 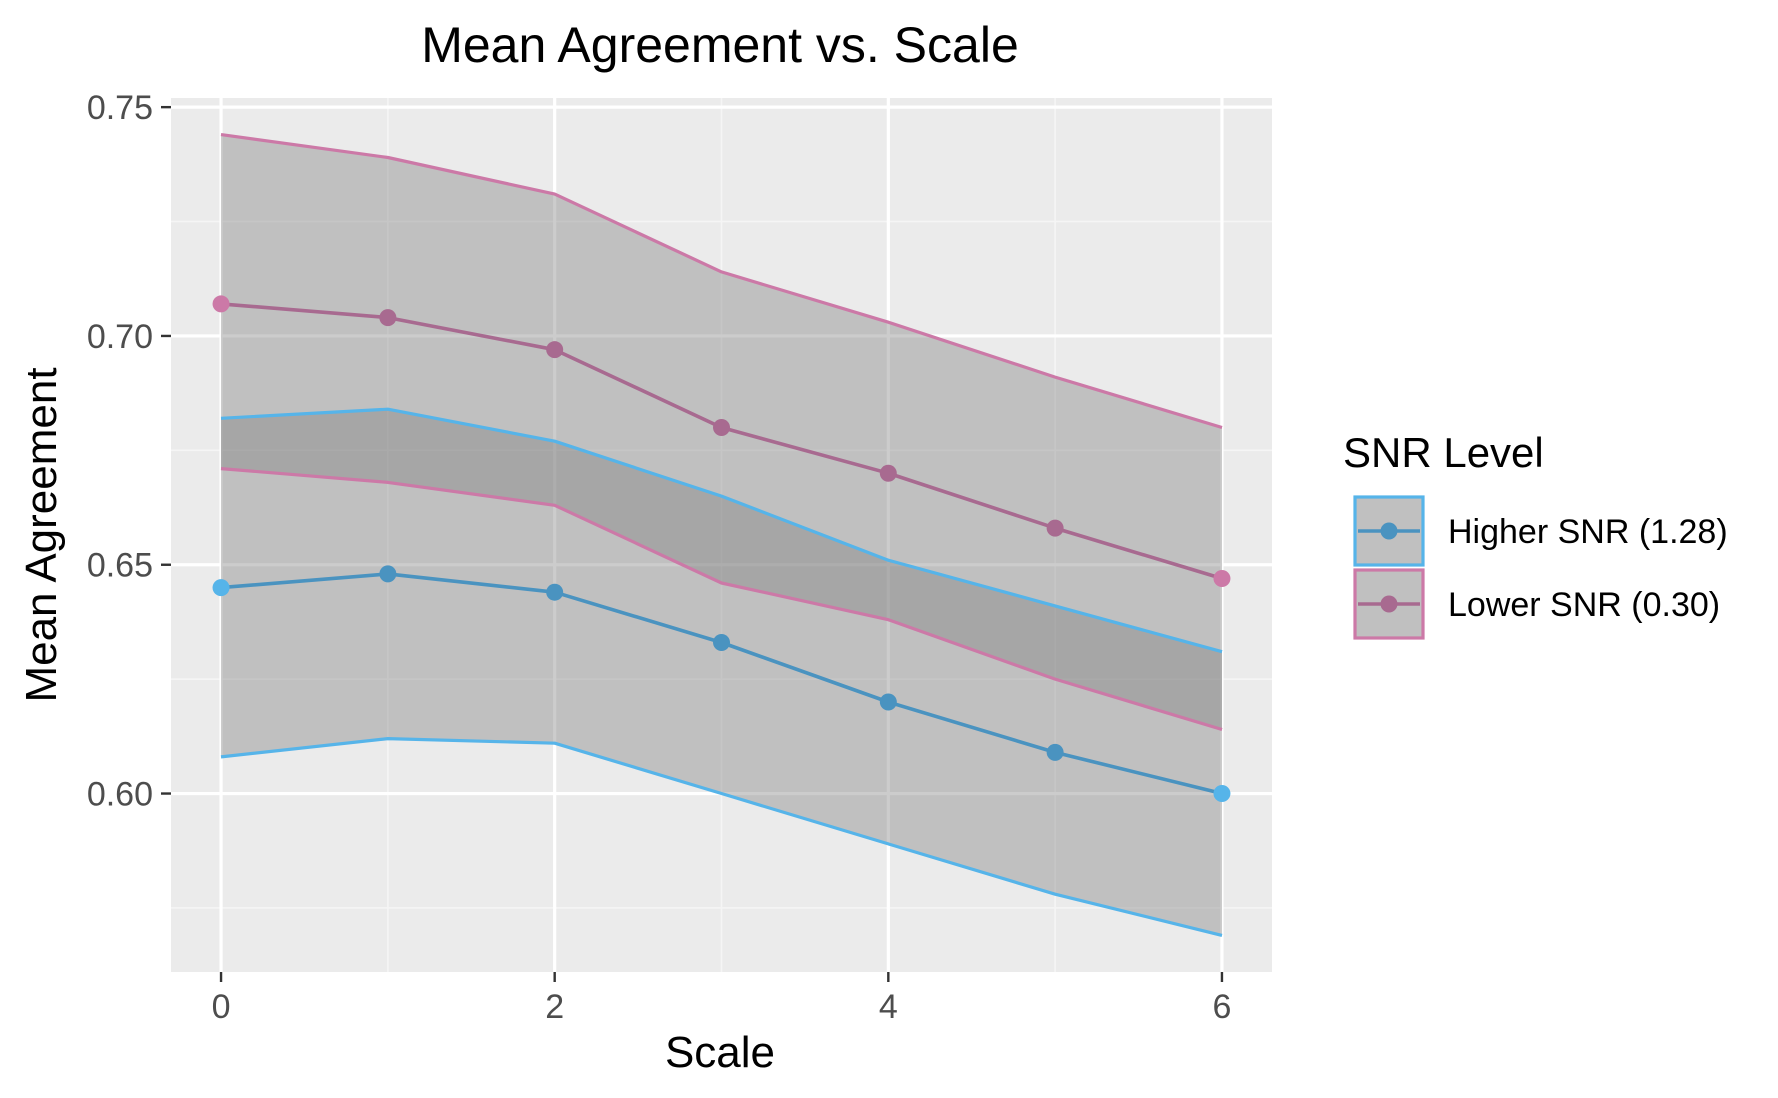 I want to click on x-axis-label: Scale, so click(x=720, y=1052).